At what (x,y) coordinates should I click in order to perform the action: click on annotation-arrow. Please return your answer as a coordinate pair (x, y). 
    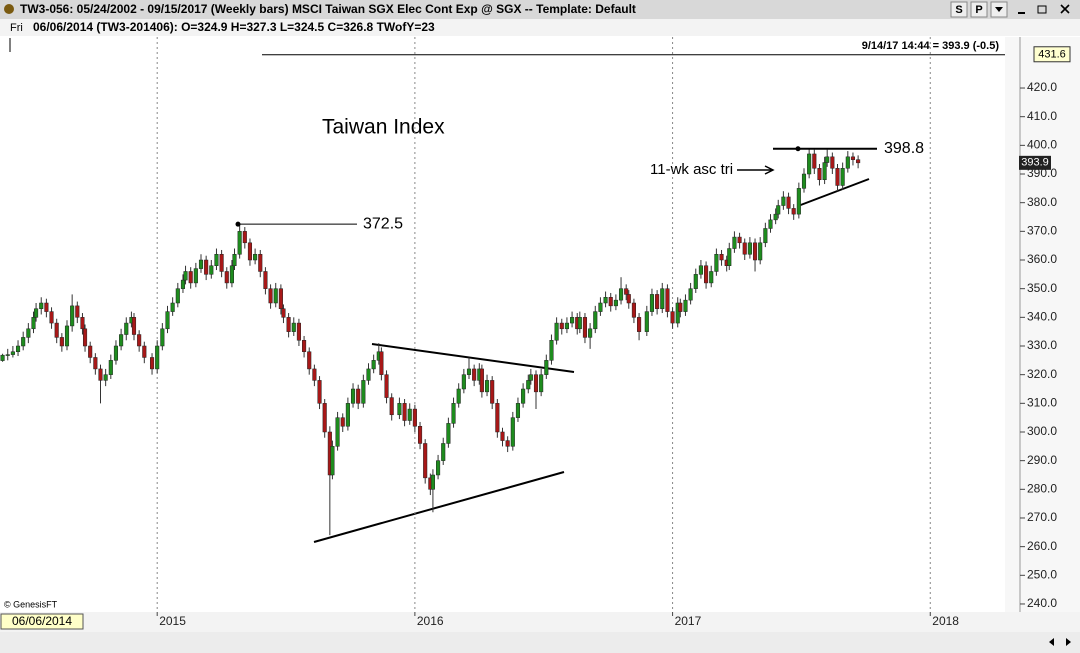
    Looking at the image, I should click on (756, 170).